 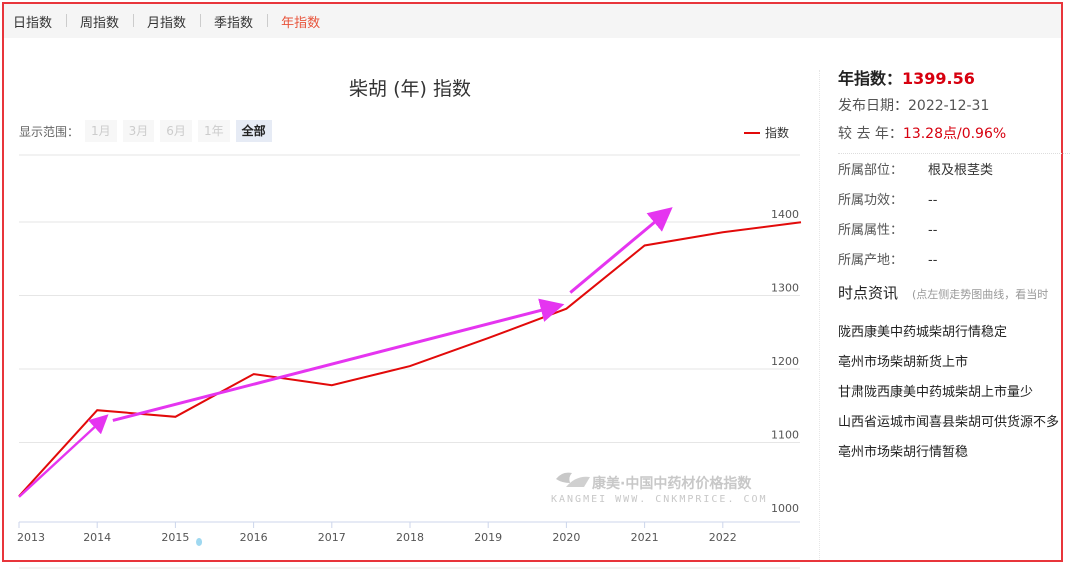 What do you see at coordinates (954, 153) in the screenshot?
I see `divider` at bounding box center [954, 153].